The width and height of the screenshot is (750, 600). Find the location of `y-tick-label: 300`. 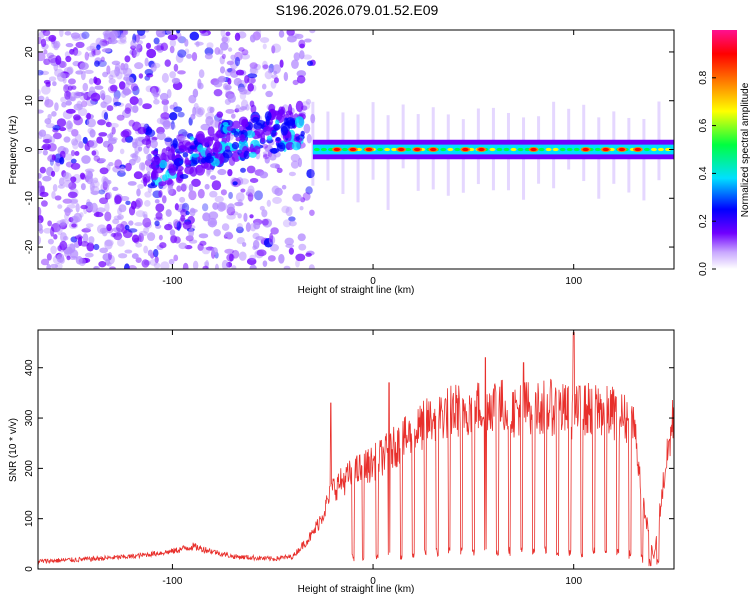

y-tick-label: 300 is located at coordinates (29, 417).